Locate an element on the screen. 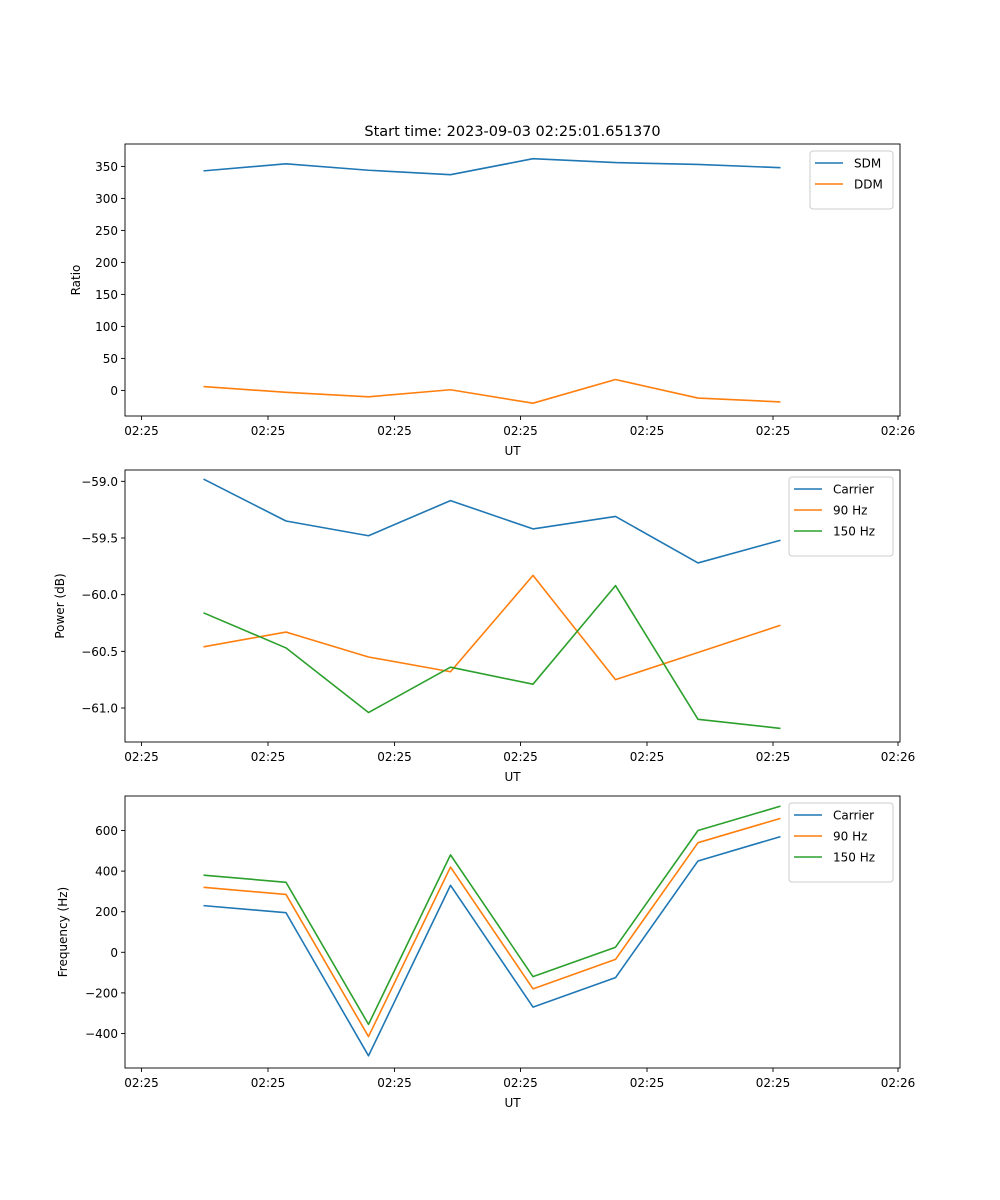 This screenshot has height=1200, width=1000. y-tick-label: −60.0 is located at coordinates (99, 595).